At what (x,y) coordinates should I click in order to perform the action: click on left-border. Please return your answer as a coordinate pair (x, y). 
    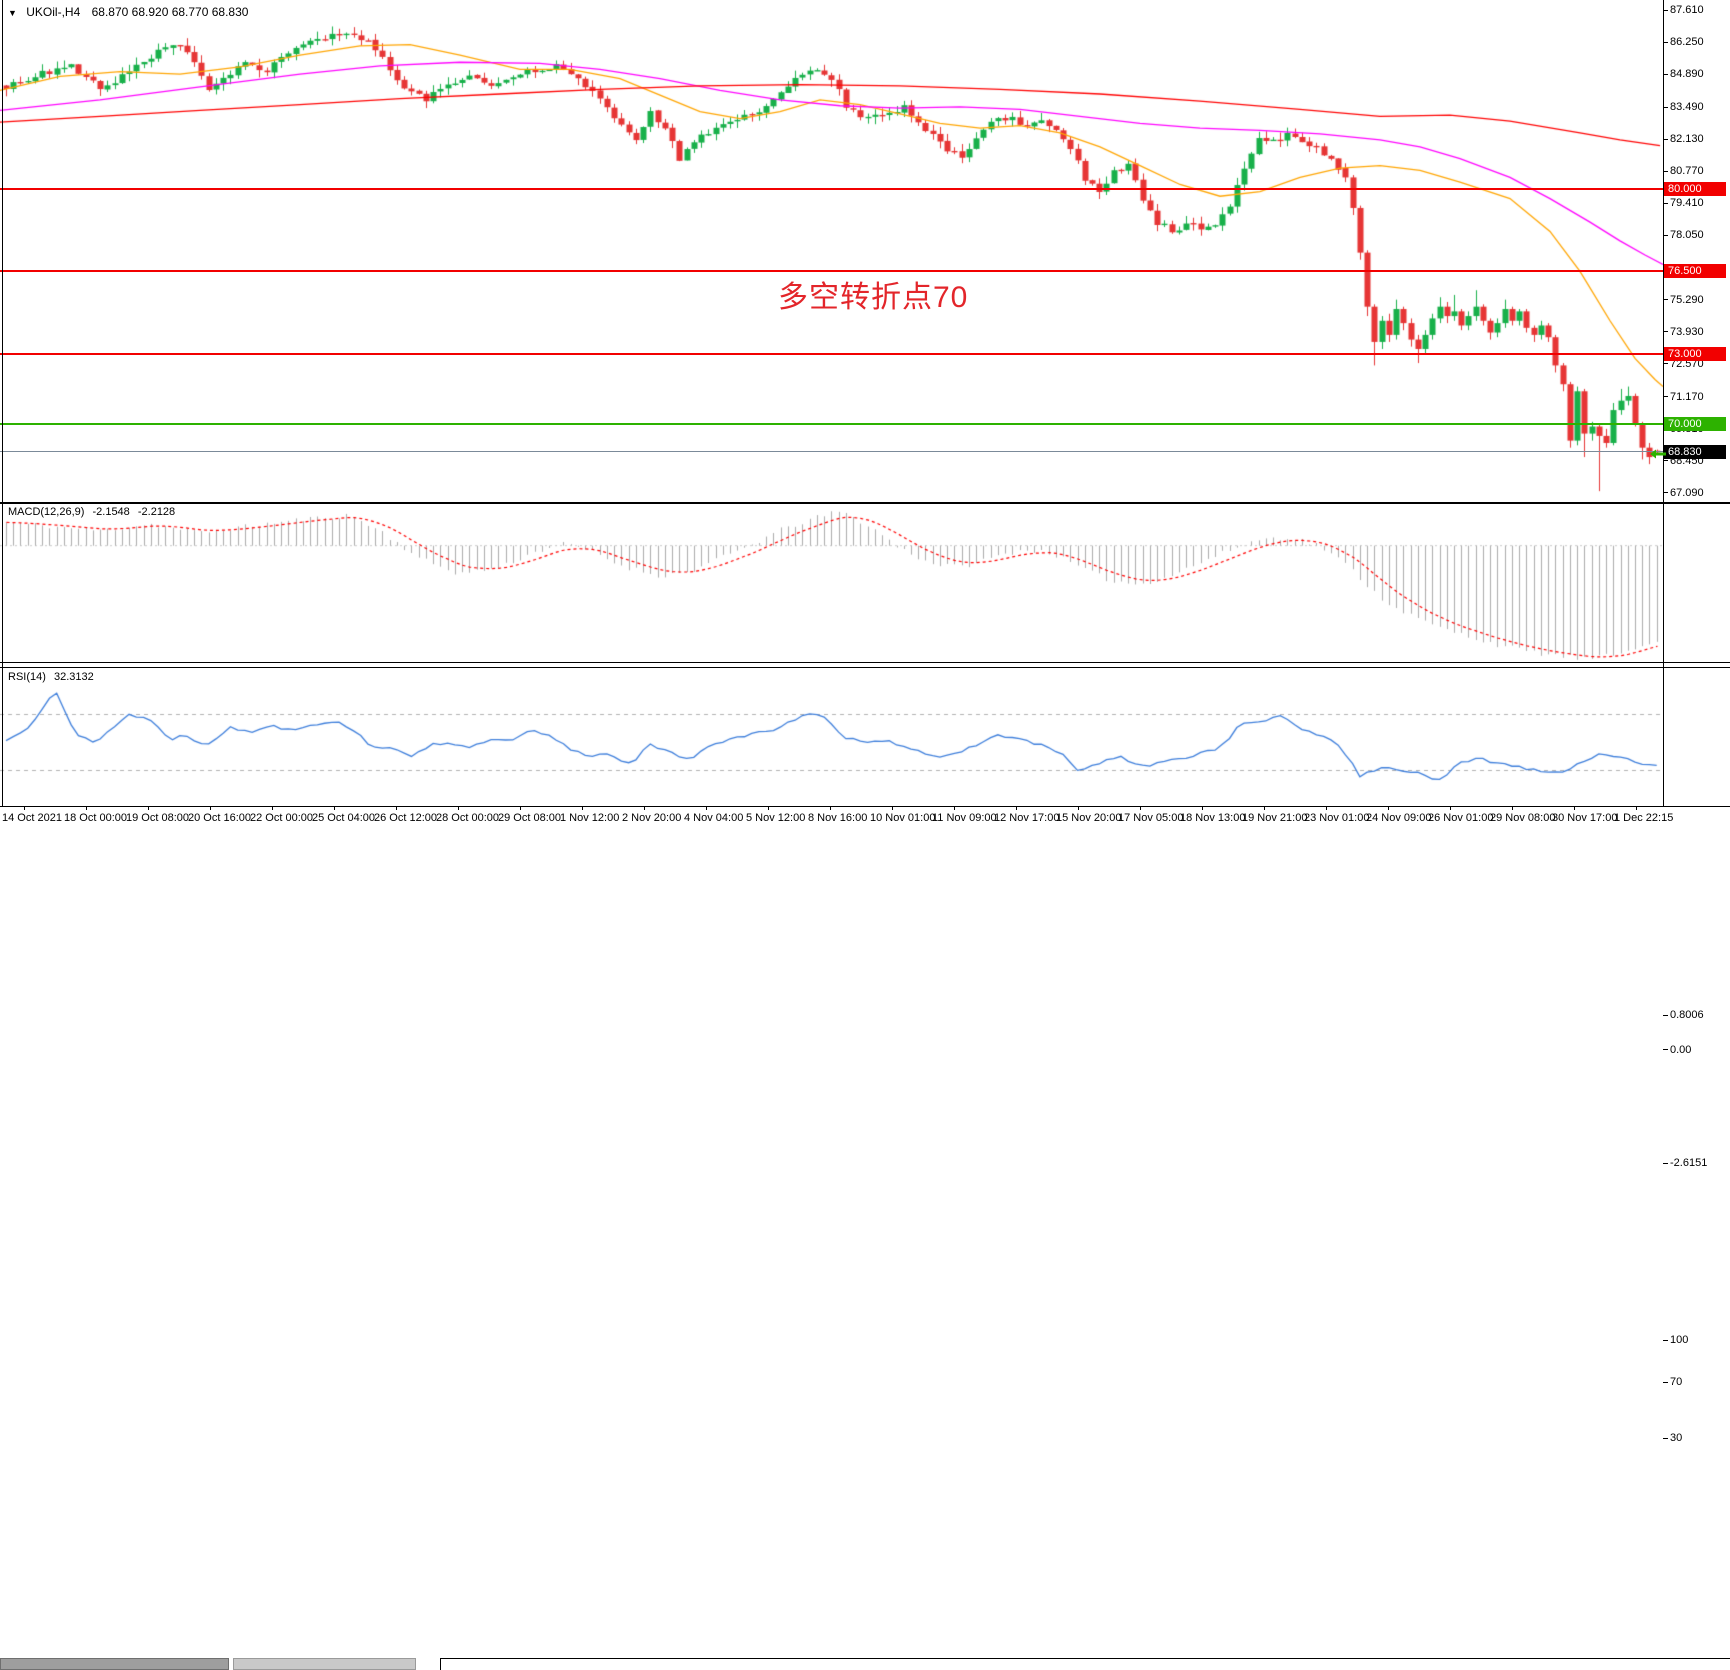
    Looking at the image, I should click on (2, 403).